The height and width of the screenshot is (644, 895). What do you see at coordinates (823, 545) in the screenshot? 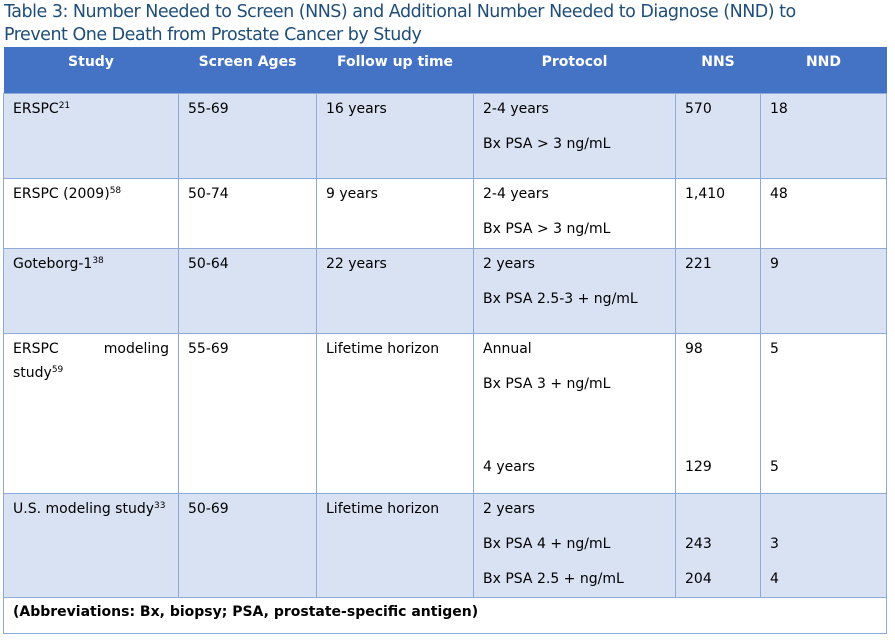
I see `cell-nnd: 3 4` at bounding box center [823, 545].